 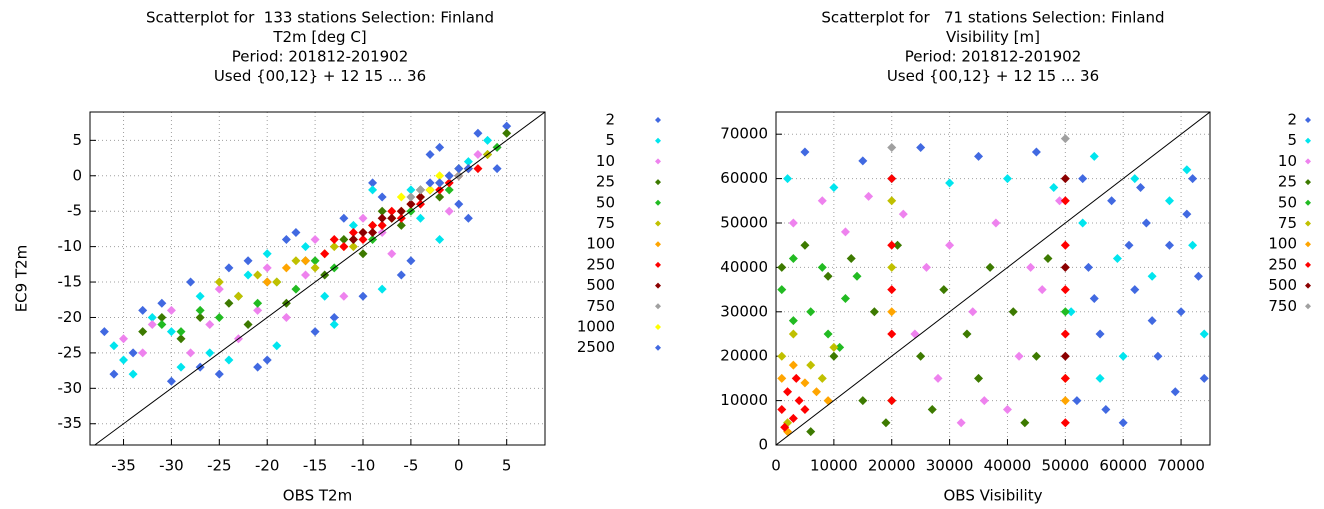 What do you see at coordinates (315, 466) in the screenshot?
I see `x-tick-label: -15` at bounding box center [315, 466].